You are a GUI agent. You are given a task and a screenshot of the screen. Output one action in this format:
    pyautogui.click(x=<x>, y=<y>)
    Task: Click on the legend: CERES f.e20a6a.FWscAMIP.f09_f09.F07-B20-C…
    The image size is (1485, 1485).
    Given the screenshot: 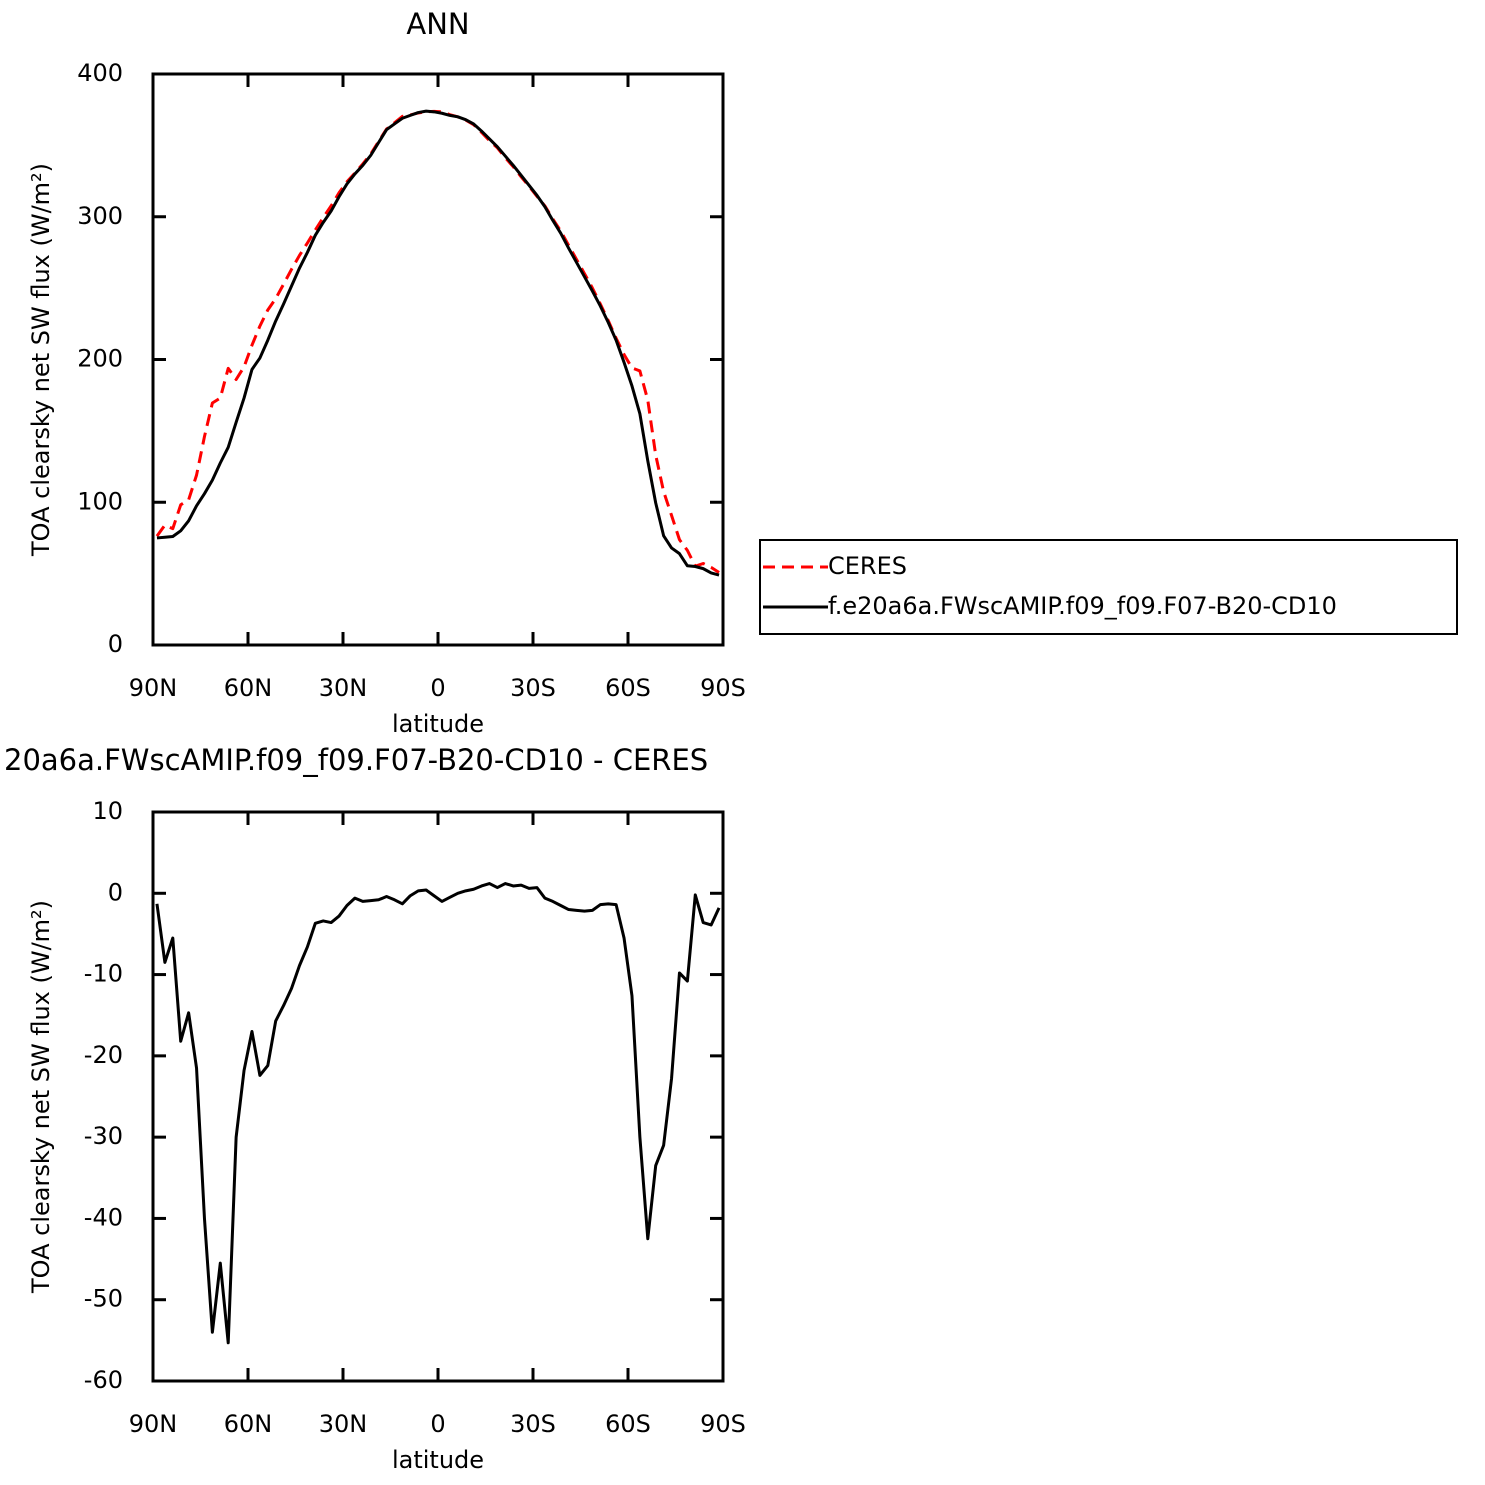 What is the action you would take?
    pyautogui.click(x=1108, y=587)
    